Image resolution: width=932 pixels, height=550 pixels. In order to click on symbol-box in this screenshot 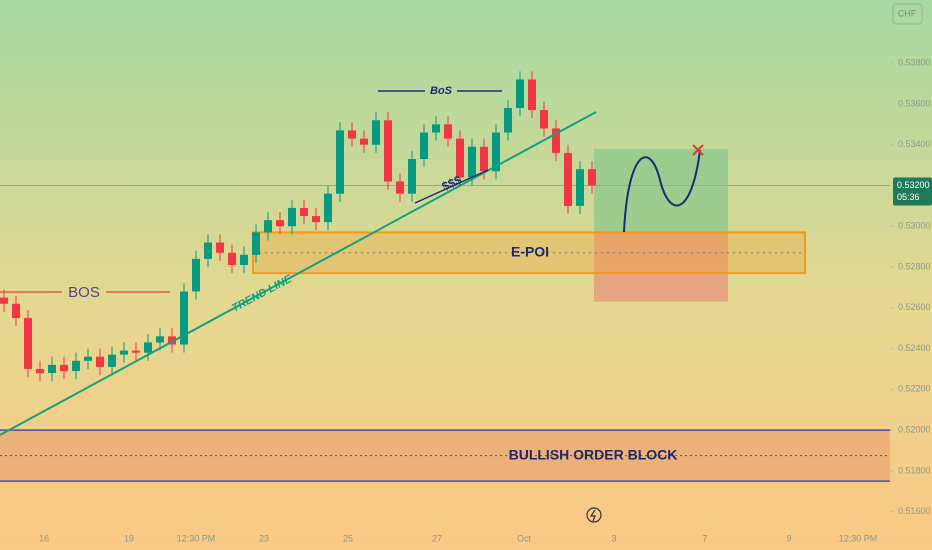, I will do `click(907, 14)`.